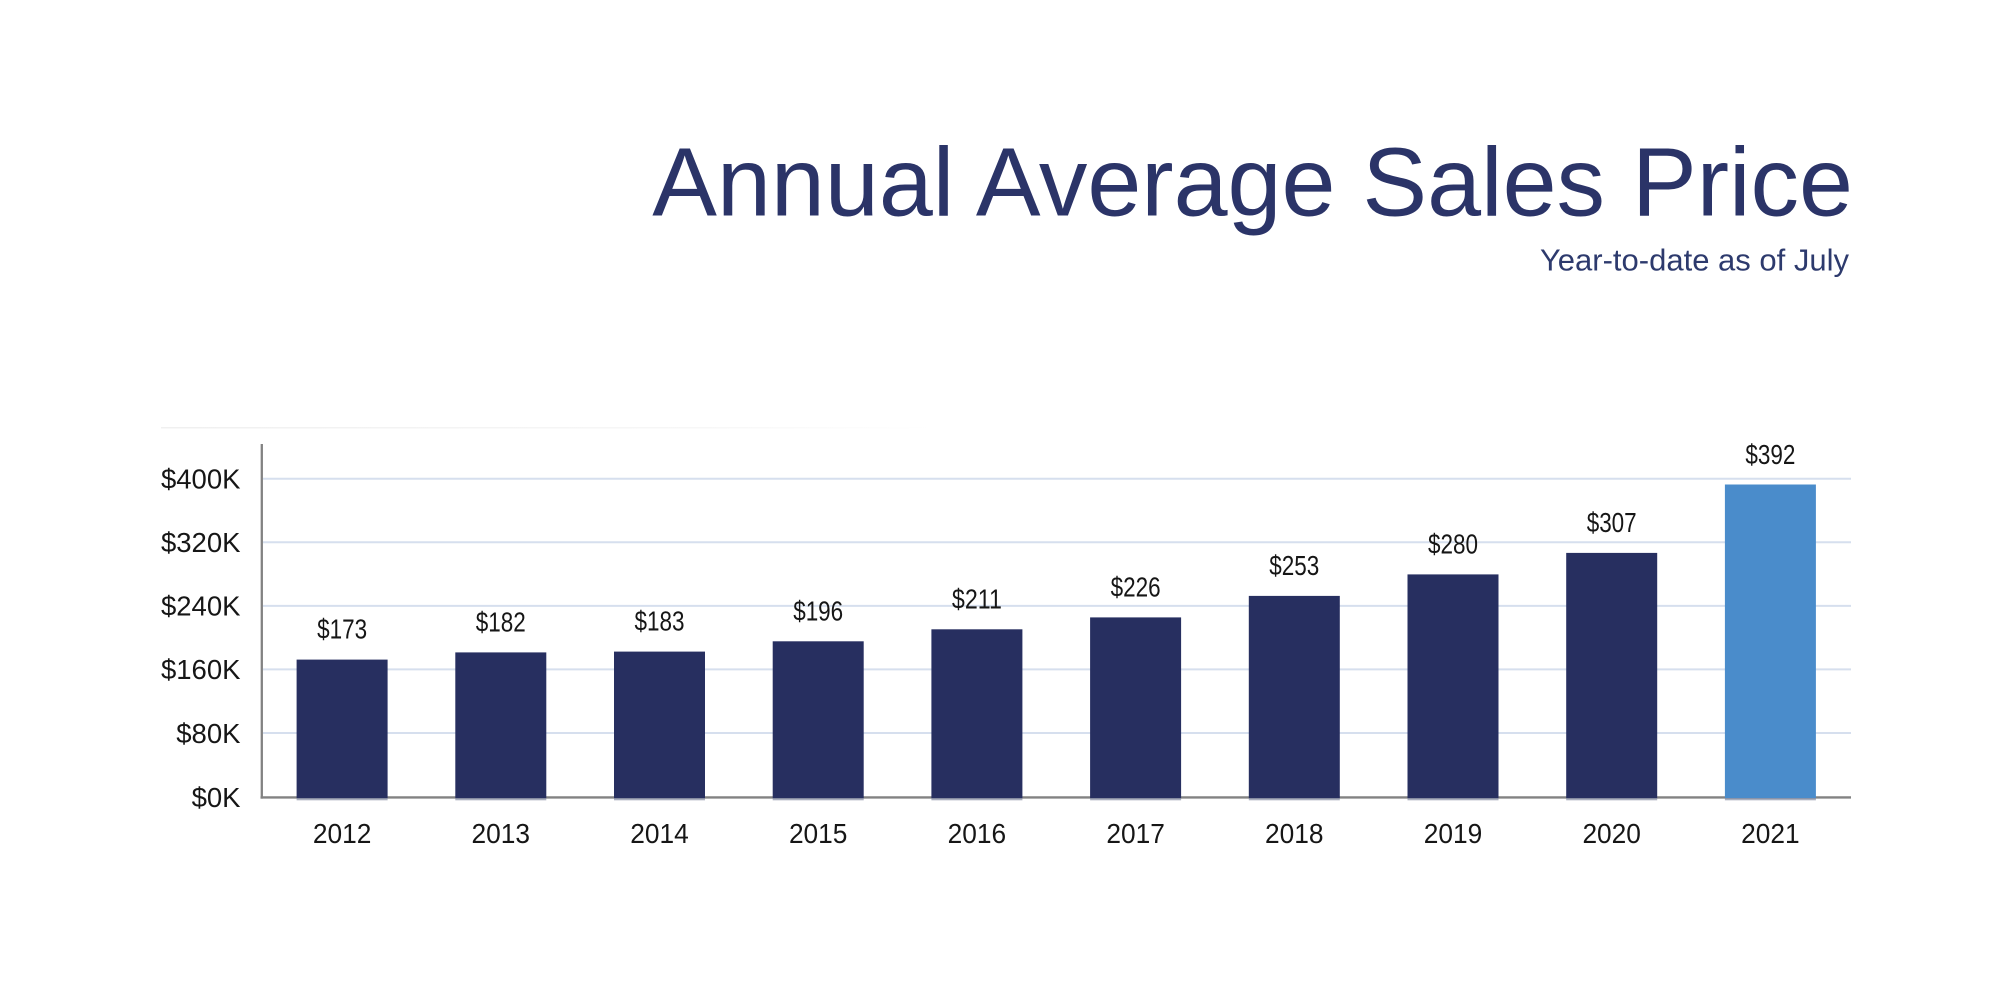  I want to click on svg-text: 2014, so click(659, 833).